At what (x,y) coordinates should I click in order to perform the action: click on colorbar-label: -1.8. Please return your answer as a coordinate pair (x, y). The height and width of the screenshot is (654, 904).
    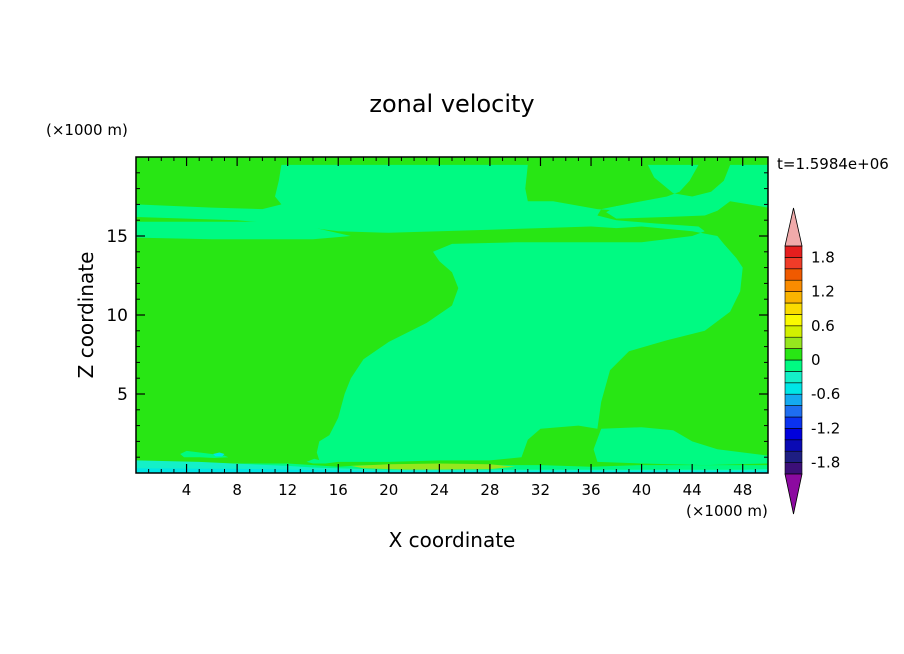
    Looking at the image, I should click on (825, 463).